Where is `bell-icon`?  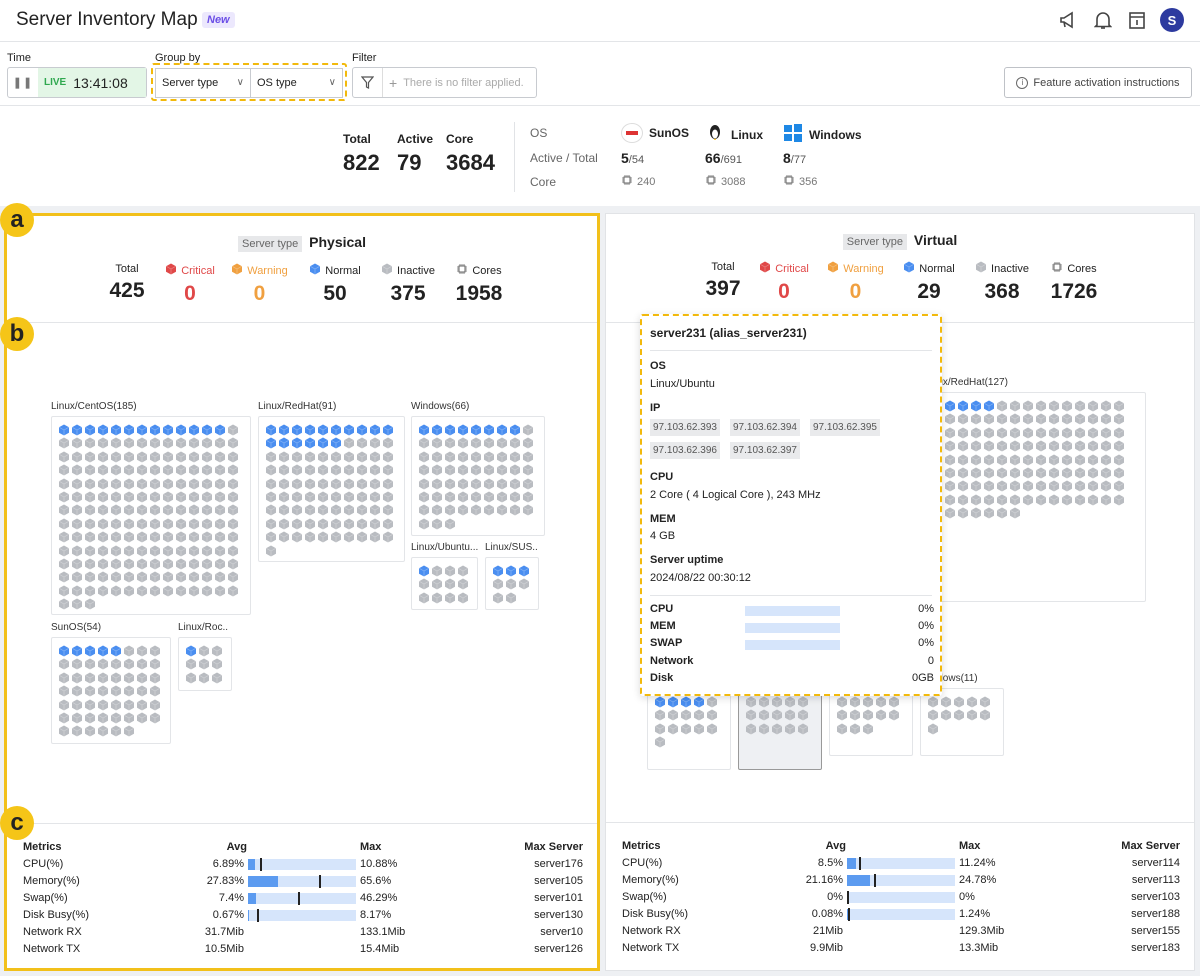
bell-icon is located at coordinates (1103, 20).